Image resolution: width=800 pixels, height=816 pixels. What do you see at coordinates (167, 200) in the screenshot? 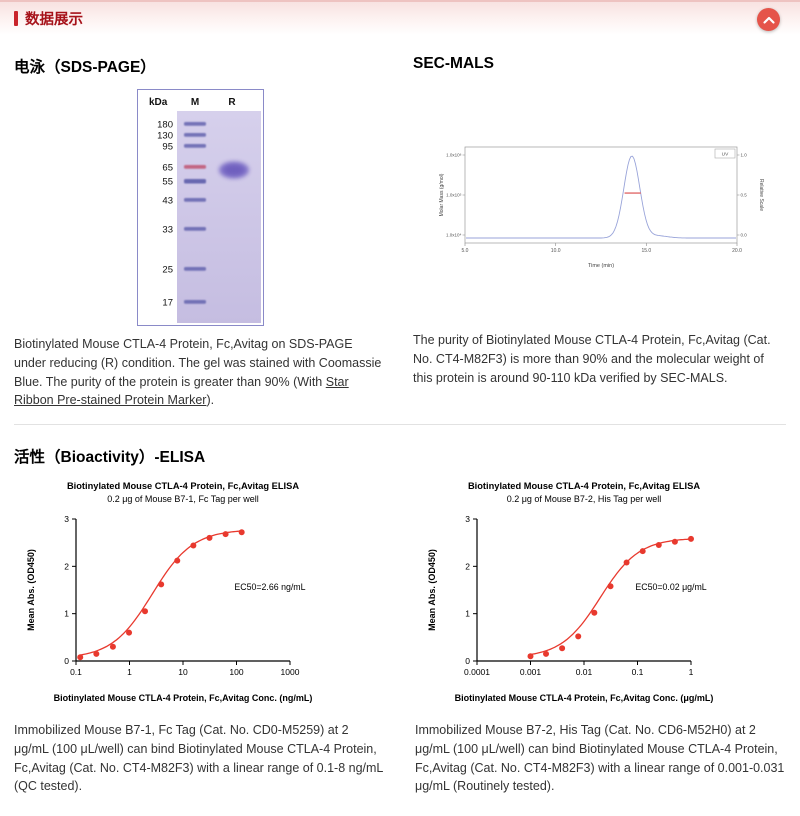
I see `svg-text: 43` at bounding box center [167, 200].